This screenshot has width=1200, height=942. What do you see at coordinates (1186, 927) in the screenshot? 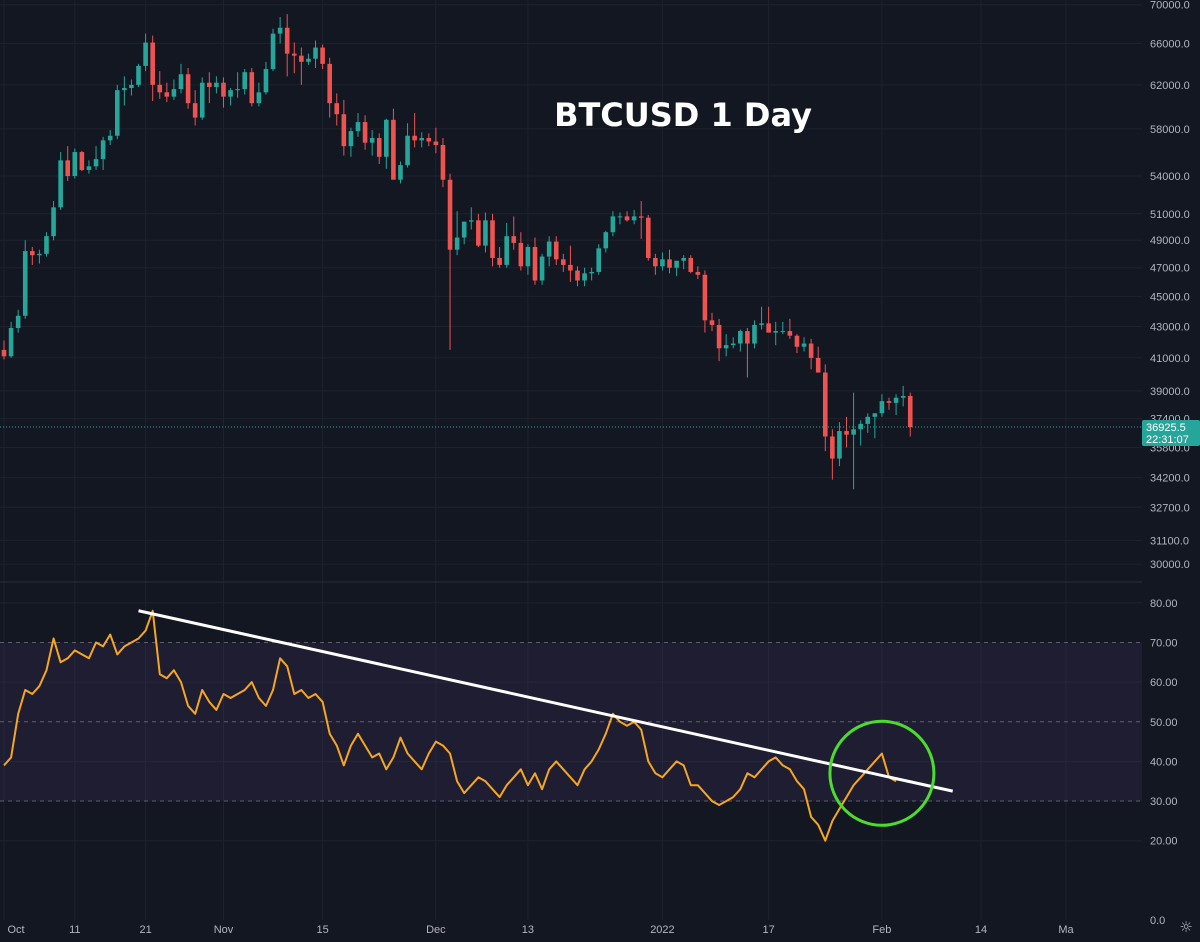
I see `gear-icon: ☼` at bounding box center [1186, 927].